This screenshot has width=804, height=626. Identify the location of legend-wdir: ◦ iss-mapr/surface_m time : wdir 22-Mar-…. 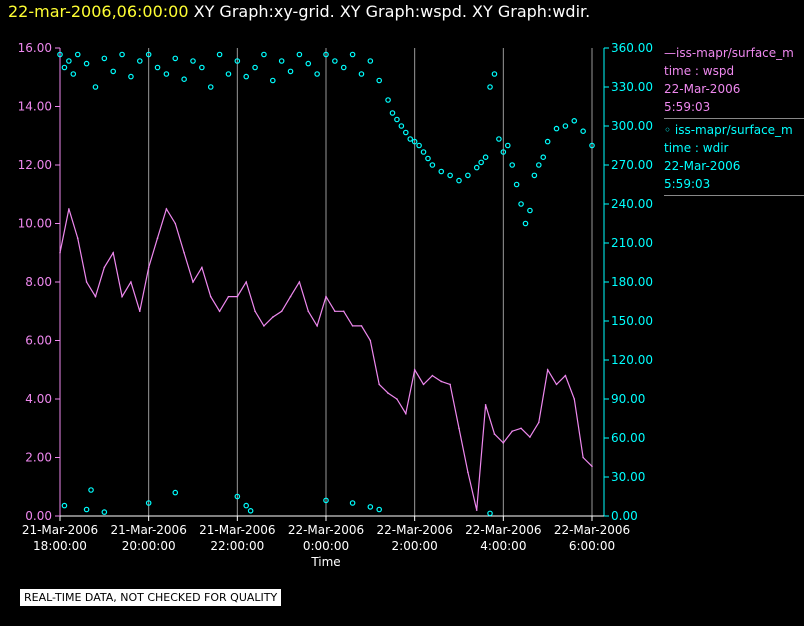
(734, 158).